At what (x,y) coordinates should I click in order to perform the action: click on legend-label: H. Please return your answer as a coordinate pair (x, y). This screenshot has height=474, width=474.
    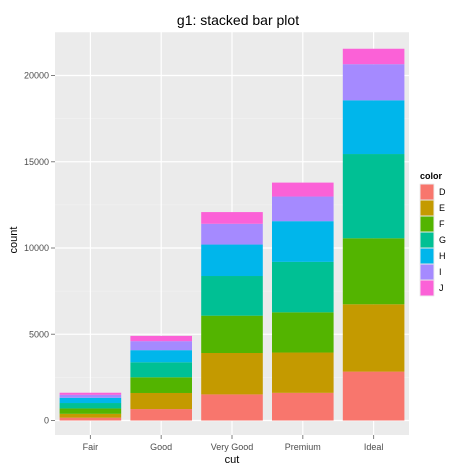
    Looking at the image, I should click on (442, 256).